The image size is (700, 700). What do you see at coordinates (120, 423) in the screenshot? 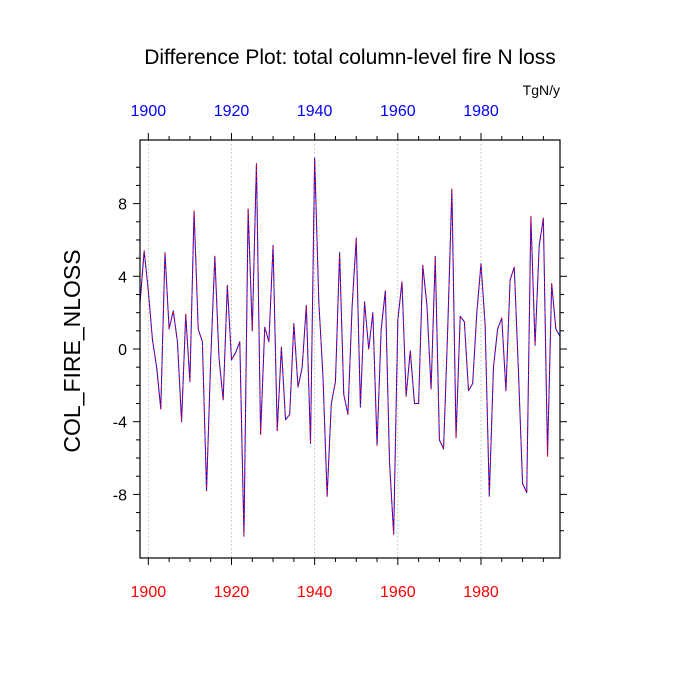
I see `y-tick-label: -4` at bounding box center [120, 423].